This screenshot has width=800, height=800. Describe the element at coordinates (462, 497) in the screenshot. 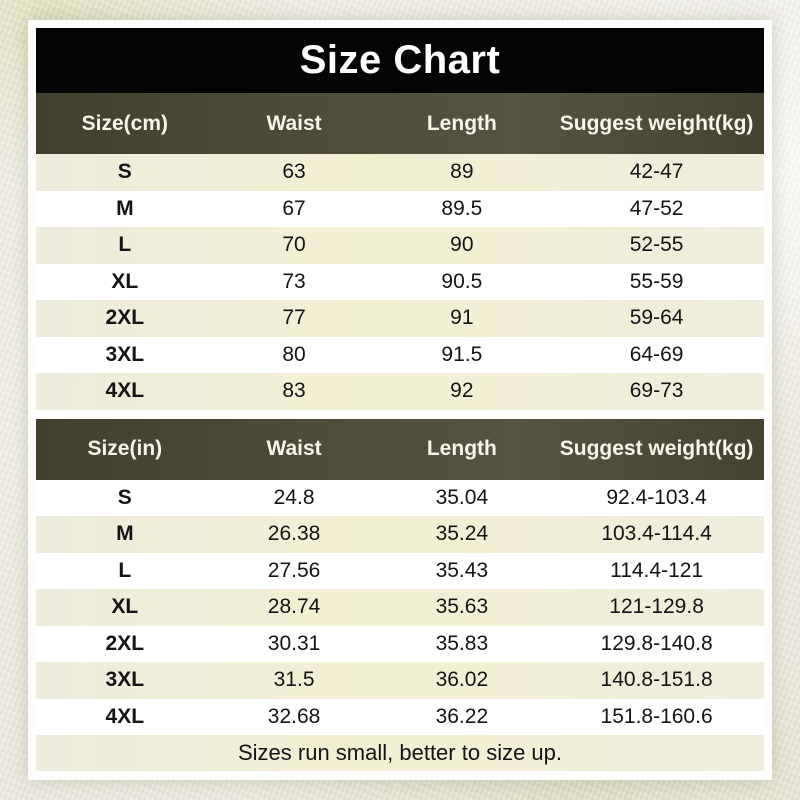

I see `value-cell: 35.04` at that location.